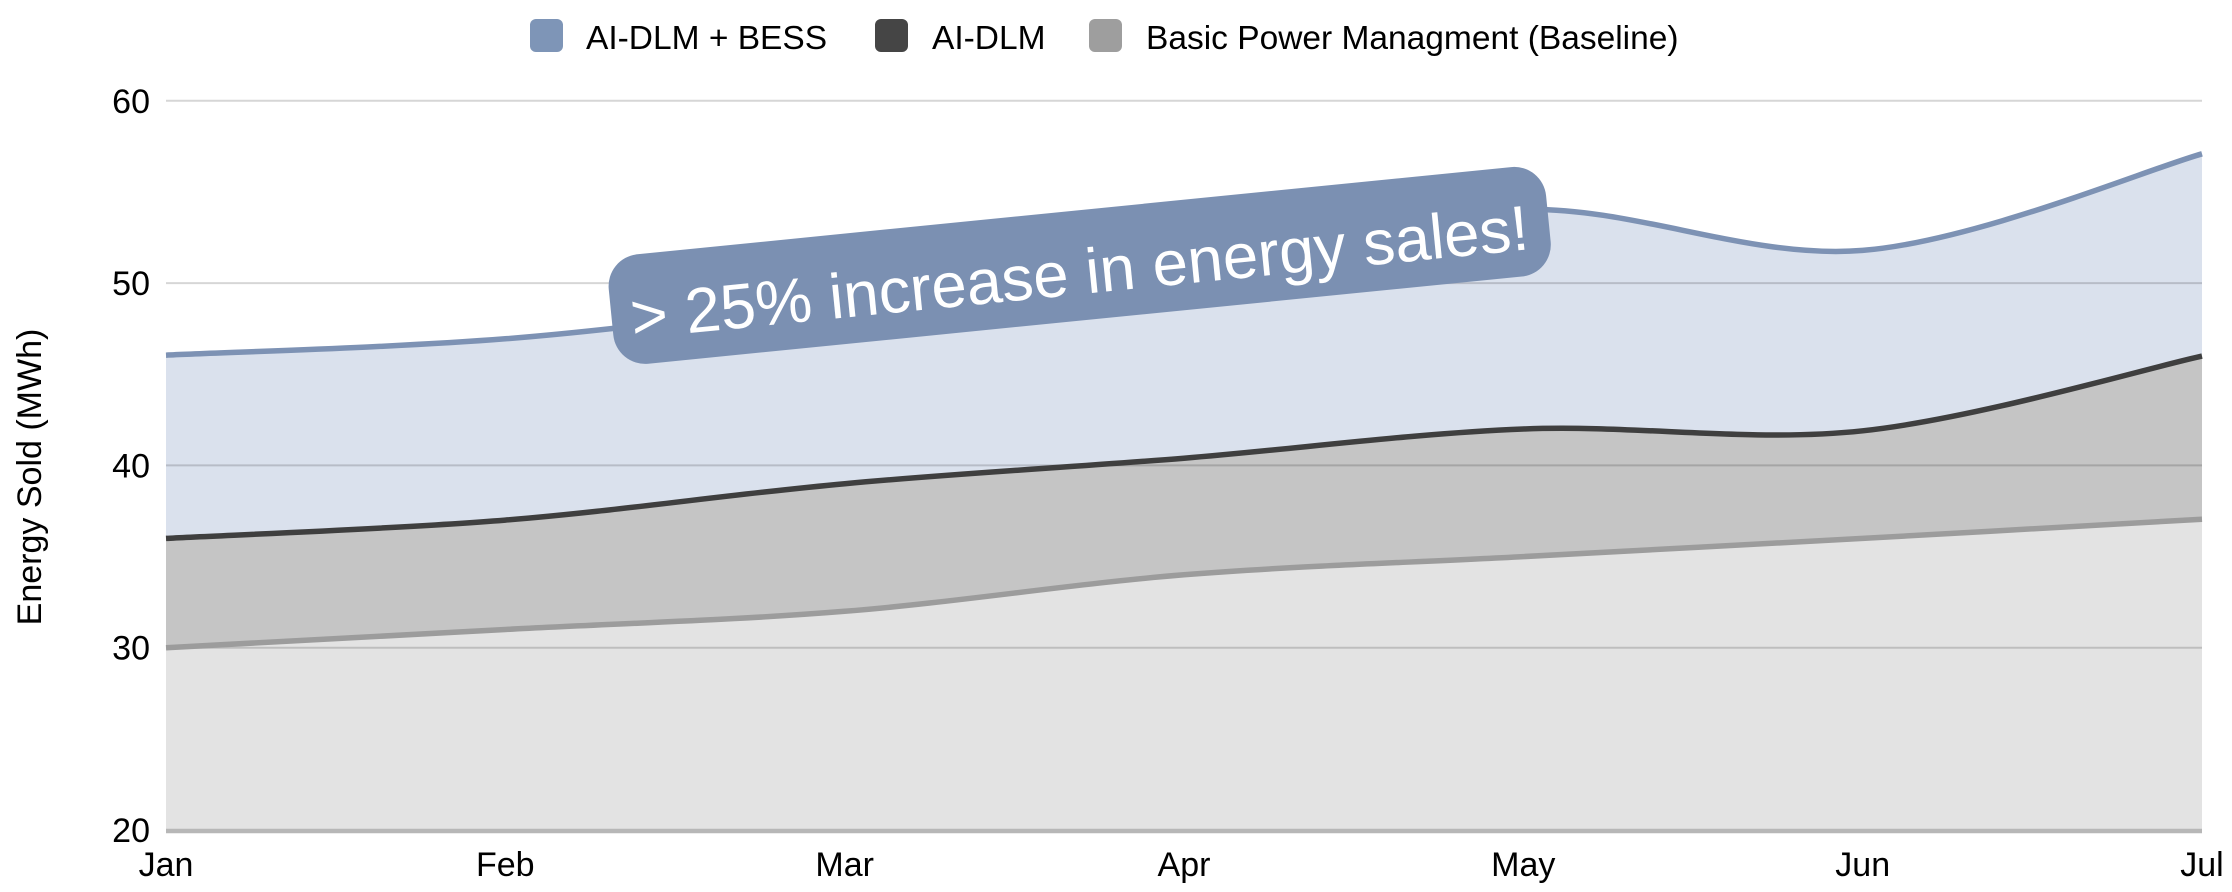 This screenshot has height=892, width=2232. I want to click on svg-text: Mar, so click(844, 865).